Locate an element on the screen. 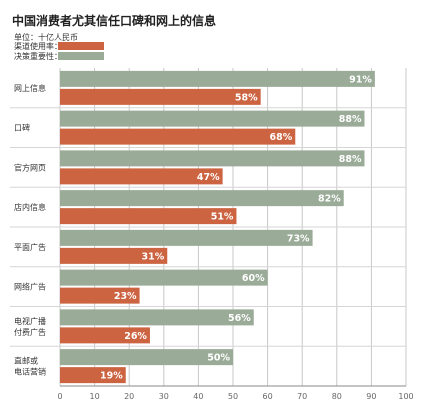 Image resolution: width=432 pixels, height=409 pixels. data-label-usage-3: 51% is located at coordinates (222, 217).